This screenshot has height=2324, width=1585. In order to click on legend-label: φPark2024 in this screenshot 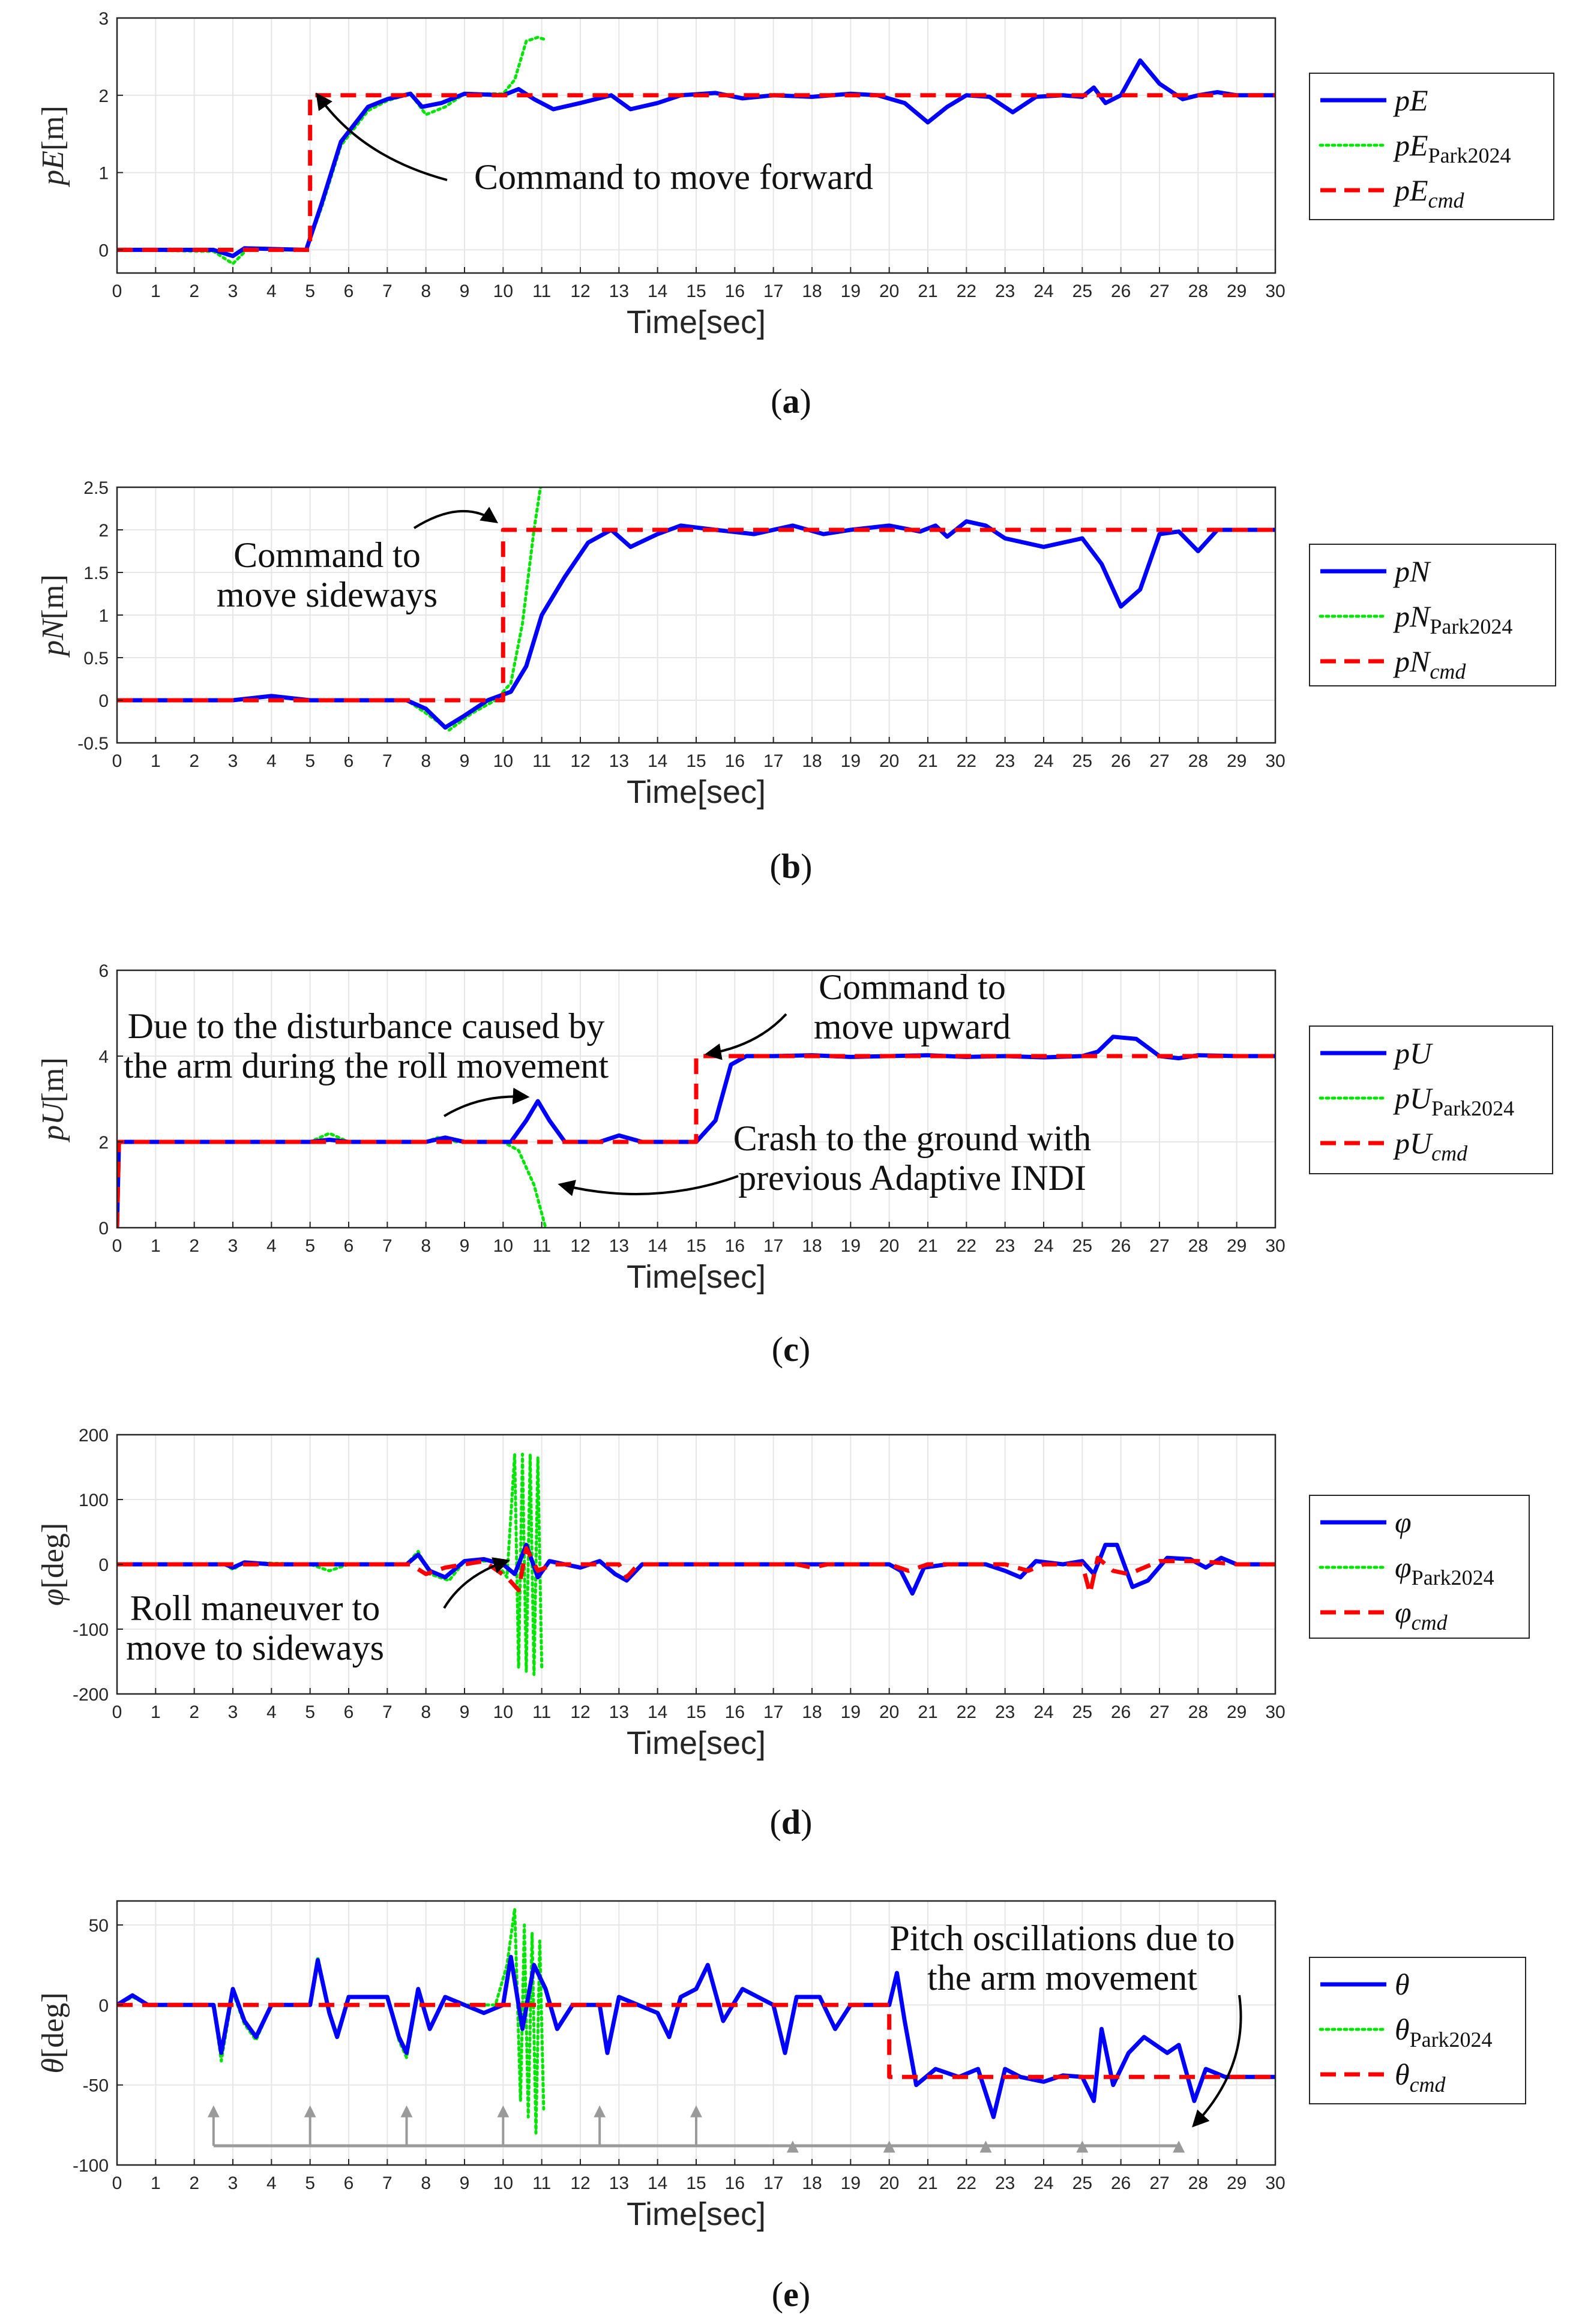, I will do `click(1444, 1570)`.